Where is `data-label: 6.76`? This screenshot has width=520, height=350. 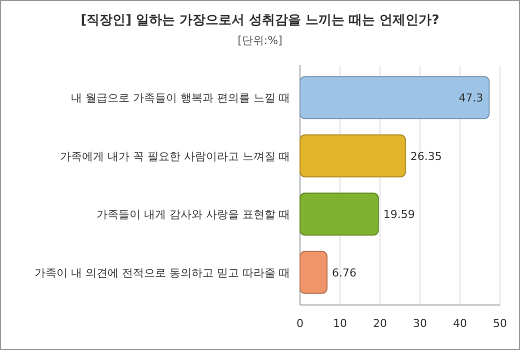 data-label: 6.76 is located at coordinates (344, 273).